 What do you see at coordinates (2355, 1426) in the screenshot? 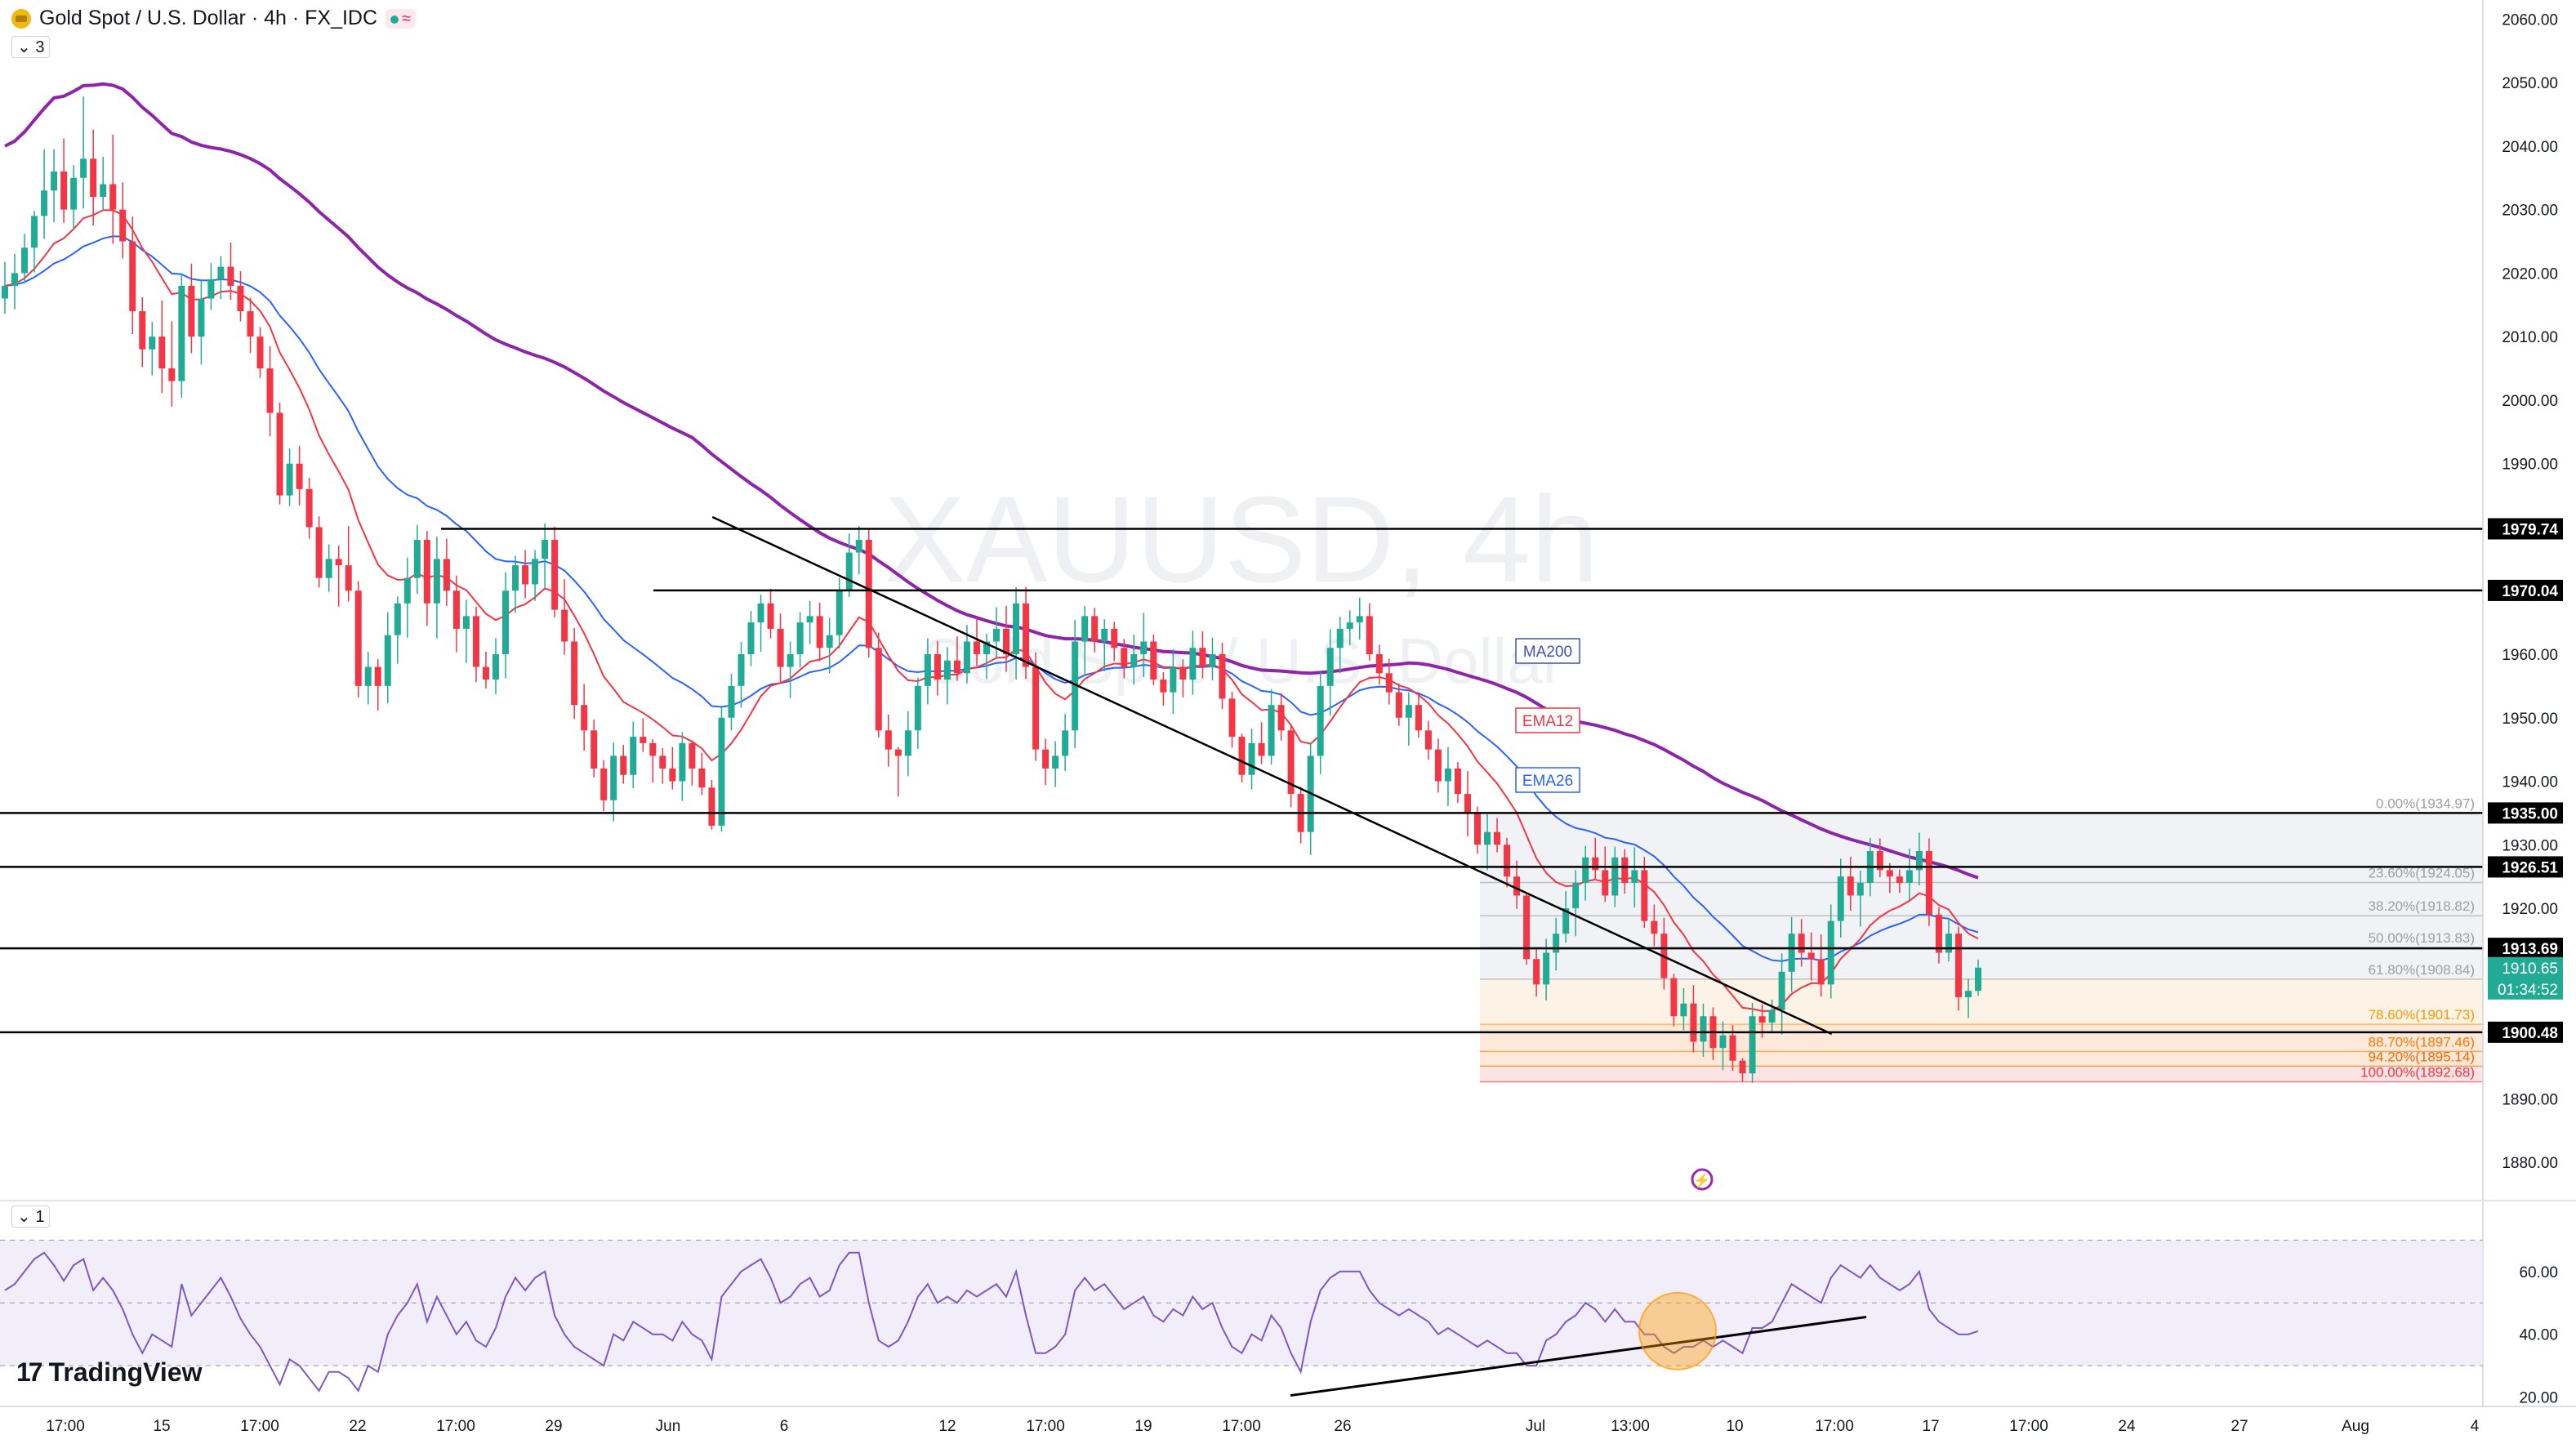
I see `time-tick-label: Aug` at bounding box center [2355, 1426].